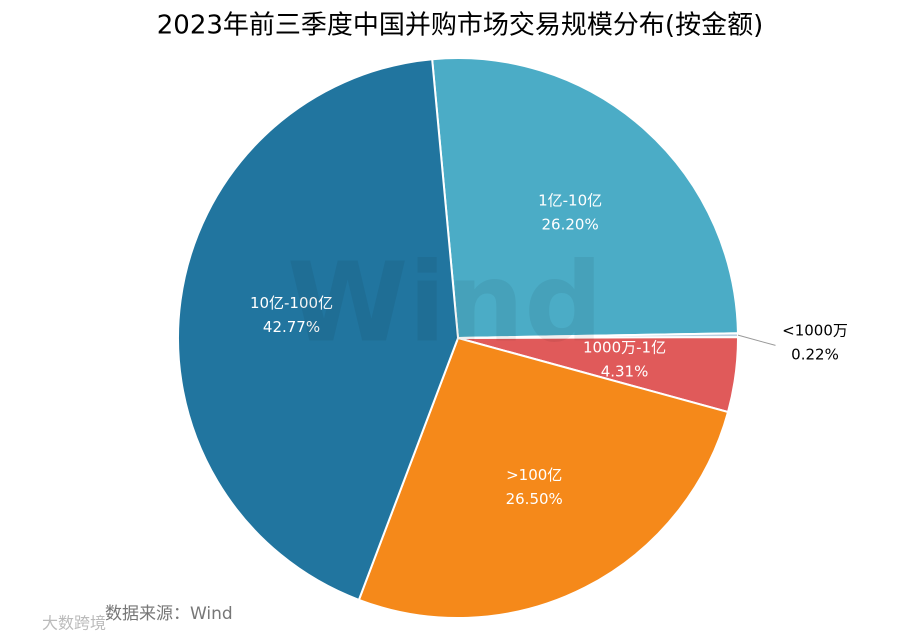 The width and height of the screenshot is (920, 640). Describe the element at coordinates (624, 348) in the screenshot. I see `slice-label: 1000万-1亿` at that location.